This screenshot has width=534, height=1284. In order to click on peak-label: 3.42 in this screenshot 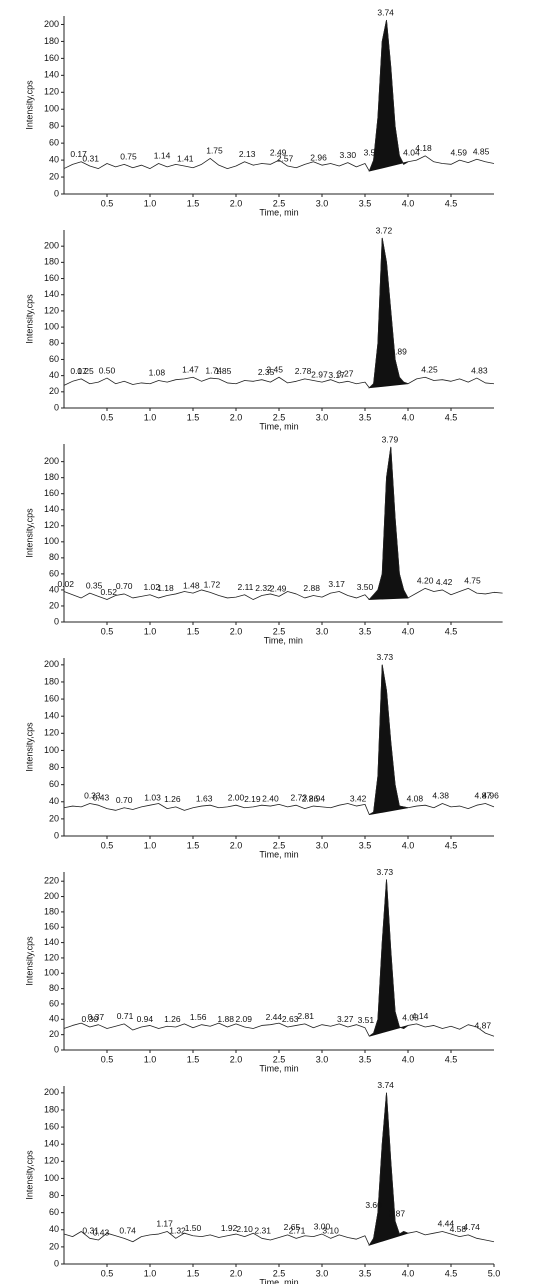, I will do `click(358, 798)`.